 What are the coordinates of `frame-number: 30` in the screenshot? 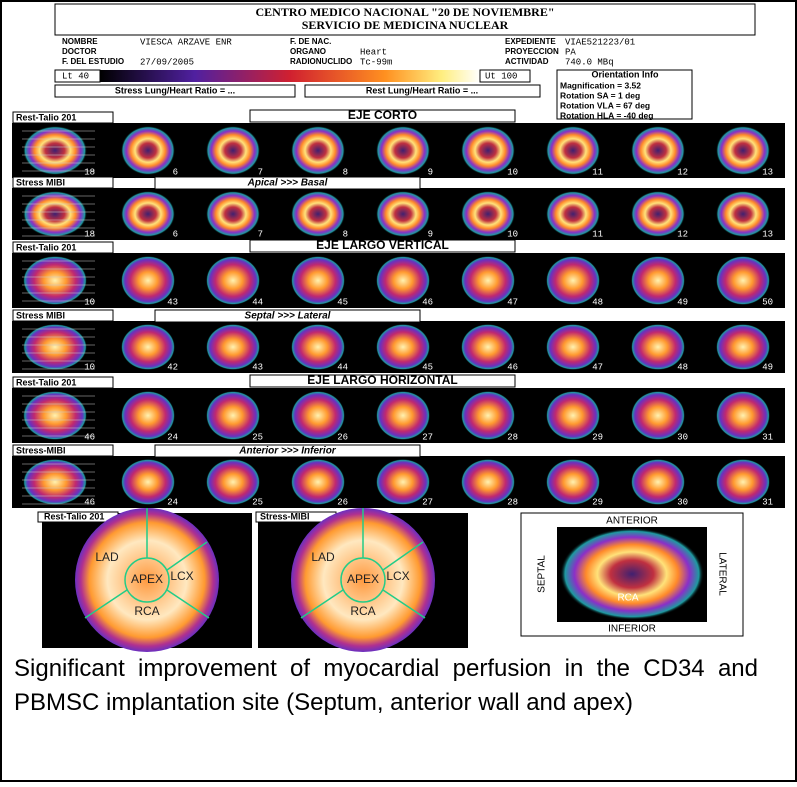 It's located at (682, 437).